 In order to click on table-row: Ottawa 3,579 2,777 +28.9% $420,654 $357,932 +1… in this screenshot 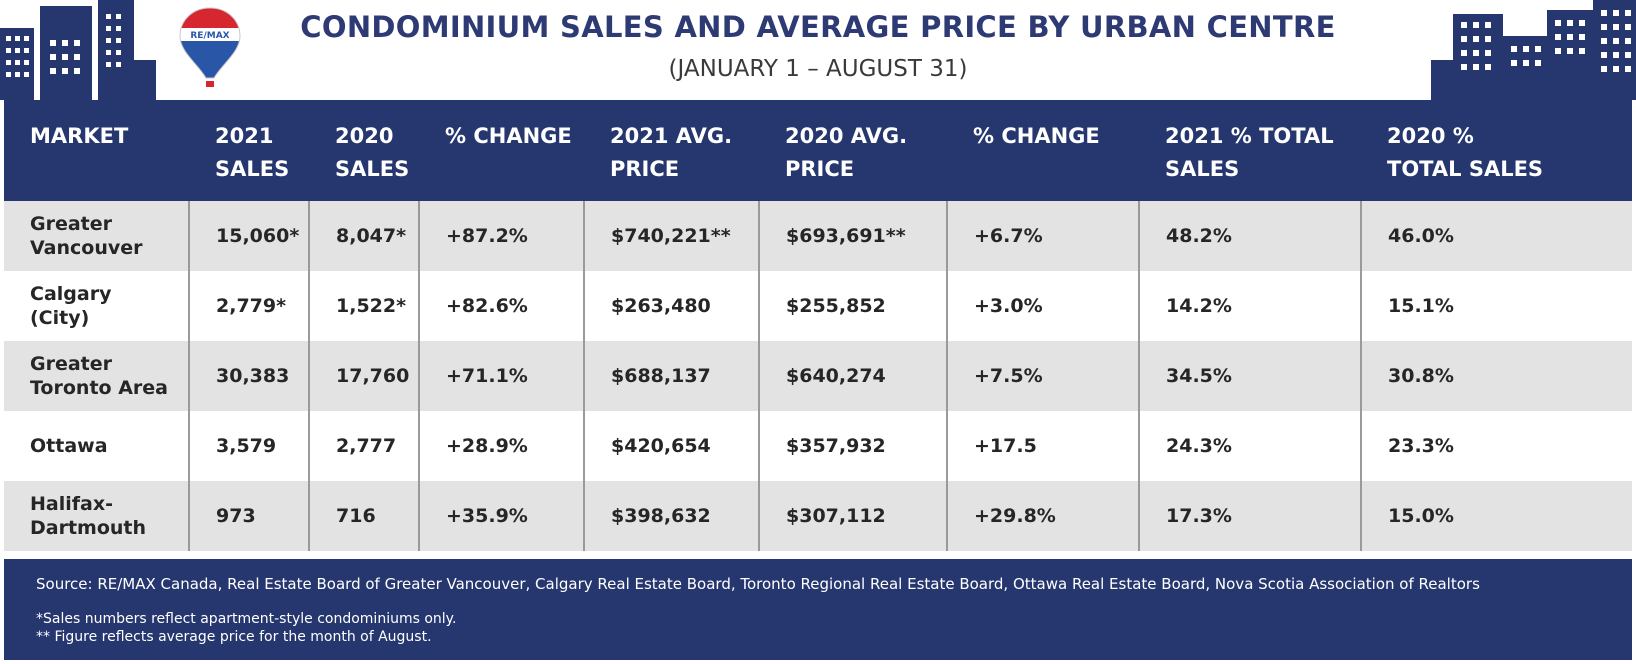, I will do `click(818, 446)`.